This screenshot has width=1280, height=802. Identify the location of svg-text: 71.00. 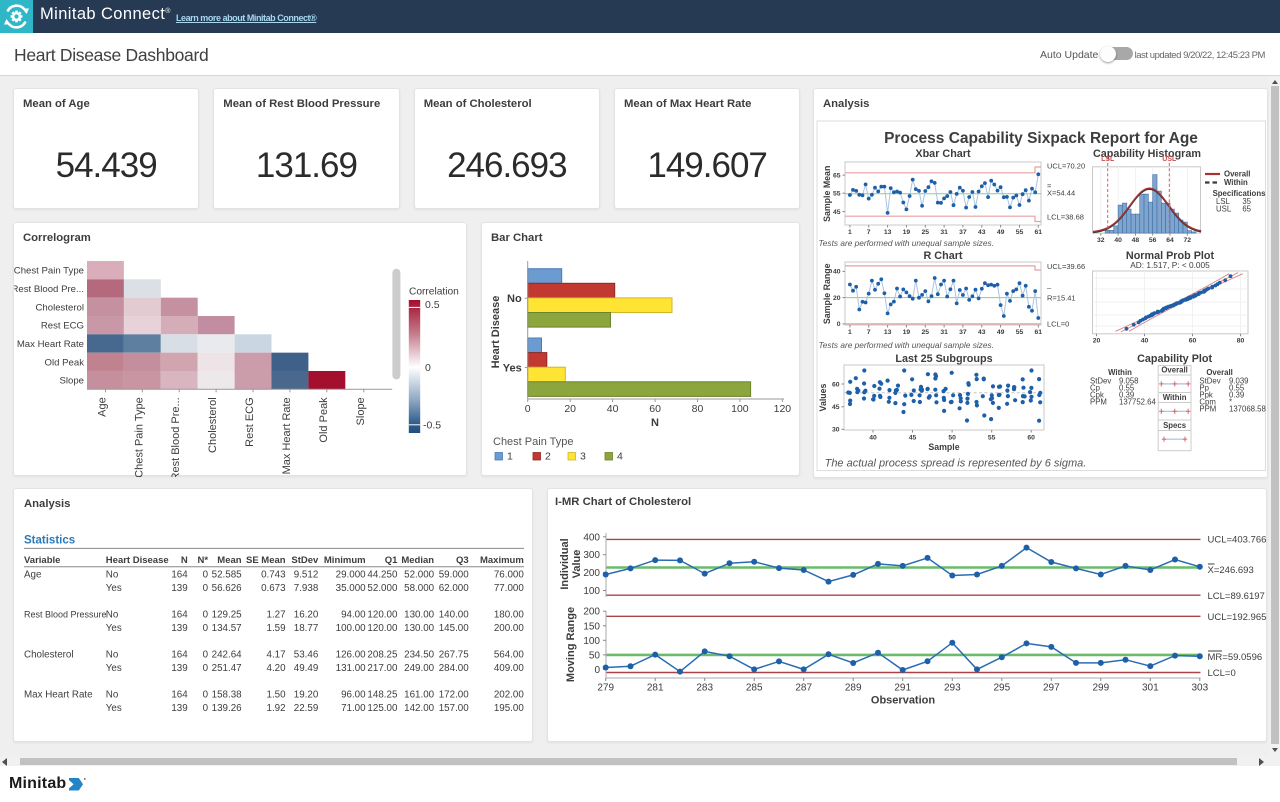
(353, 708).